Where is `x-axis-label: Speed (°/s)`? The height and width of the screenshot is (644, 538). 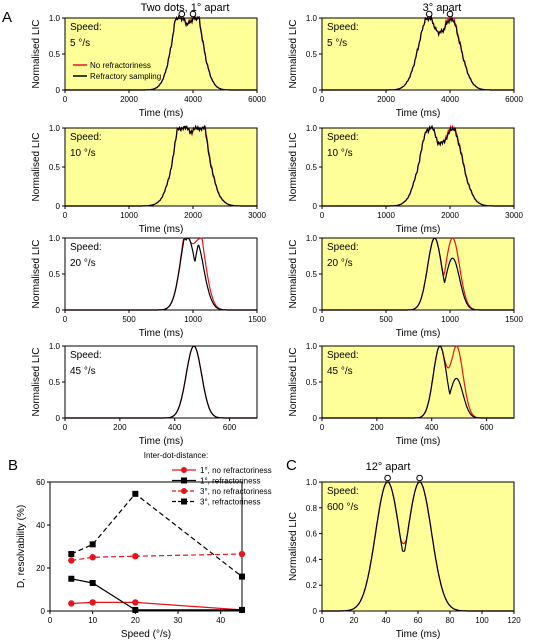 x-axis-label: Speed (°/s) is located at coordinates (146, 634).